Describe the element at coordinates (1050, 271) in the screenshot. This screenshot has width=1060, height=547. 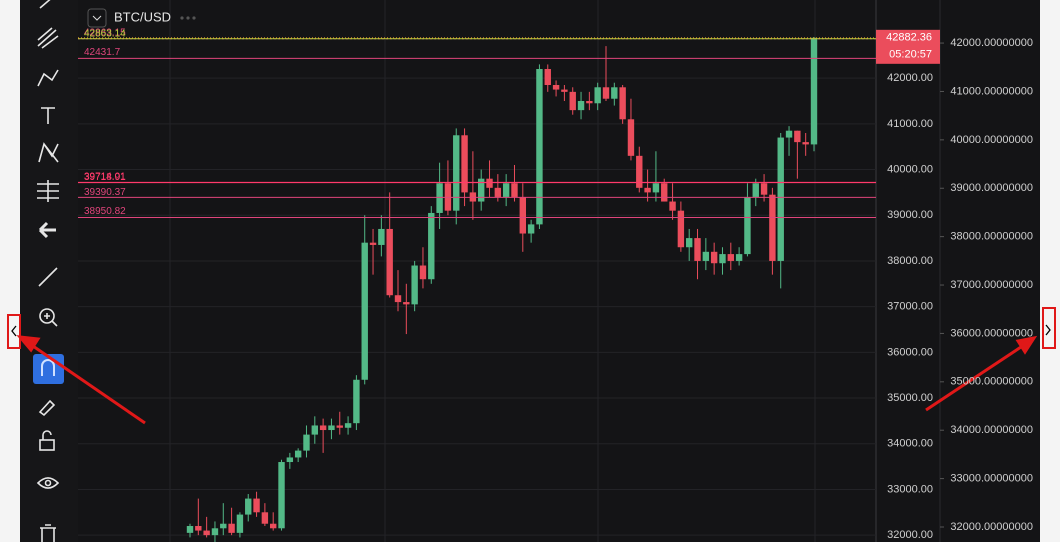
I see `right-strip` at that location.